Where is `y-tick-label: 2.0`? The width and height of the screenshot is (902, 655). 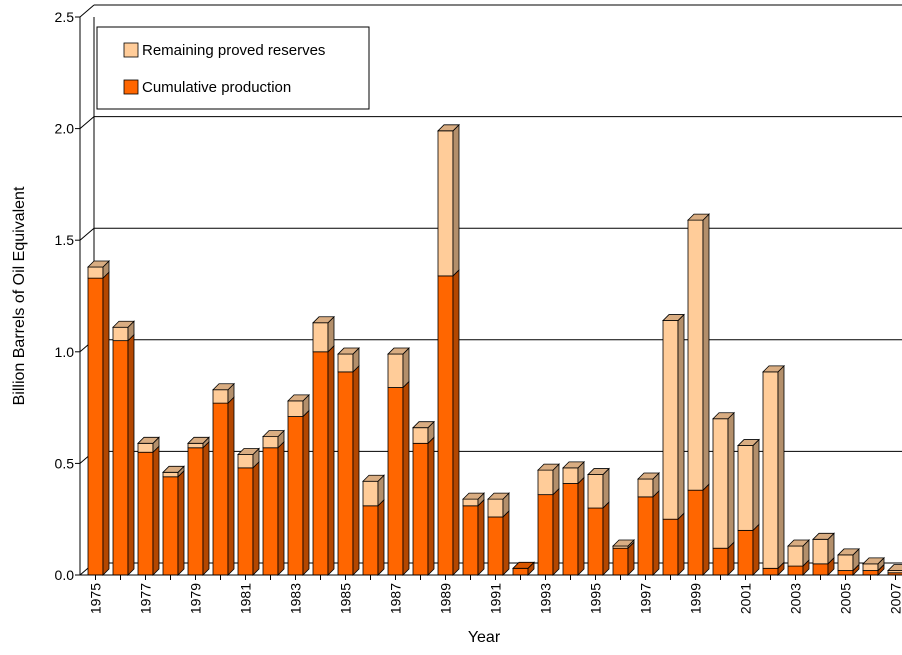 y-tick-label: 2.0 is located at coordinates (65, 129).